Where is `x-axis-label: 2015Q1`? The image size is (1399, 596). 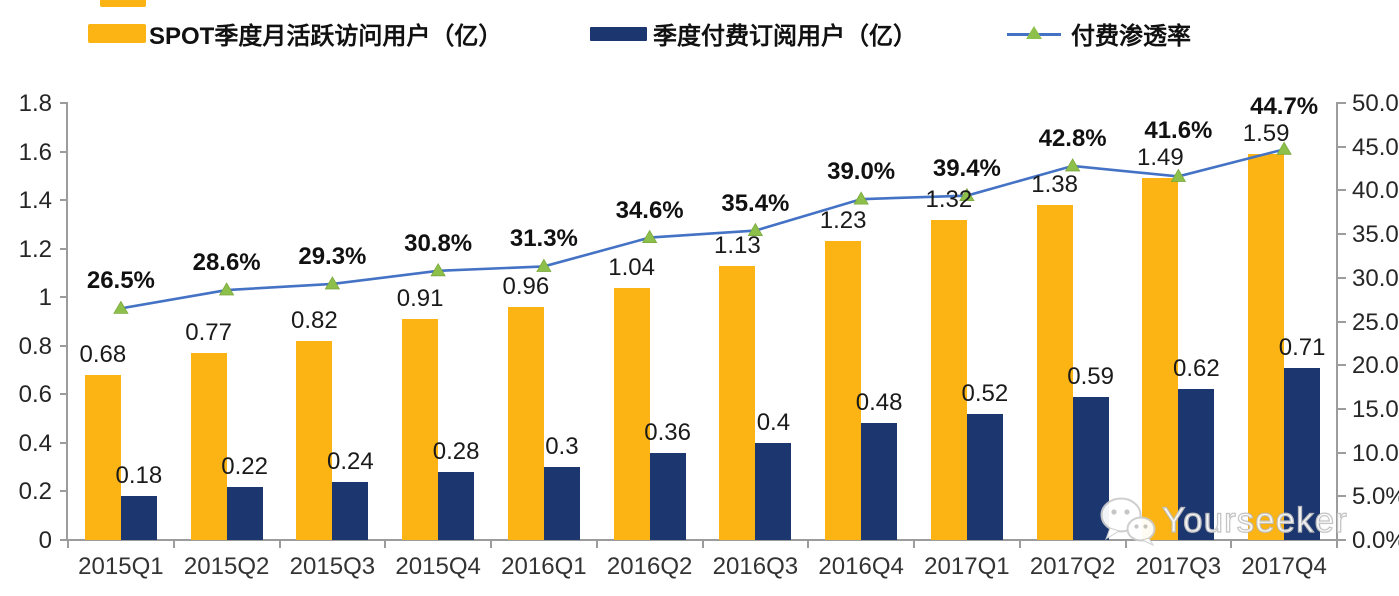 x-axis-label: 2015Q1 is located at coordinates (121, 566).